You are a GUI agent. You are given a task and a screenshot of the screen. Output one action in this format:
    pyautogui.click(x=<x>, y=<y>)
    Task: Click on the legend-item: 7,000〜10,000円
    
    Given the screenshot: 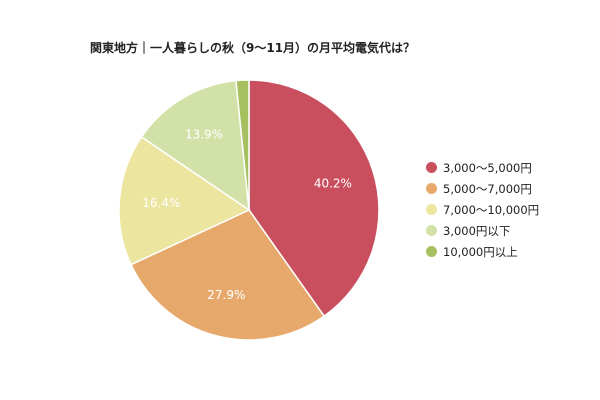 What is the action you would take?
    pyautogui.click(x=482, y=209)
    